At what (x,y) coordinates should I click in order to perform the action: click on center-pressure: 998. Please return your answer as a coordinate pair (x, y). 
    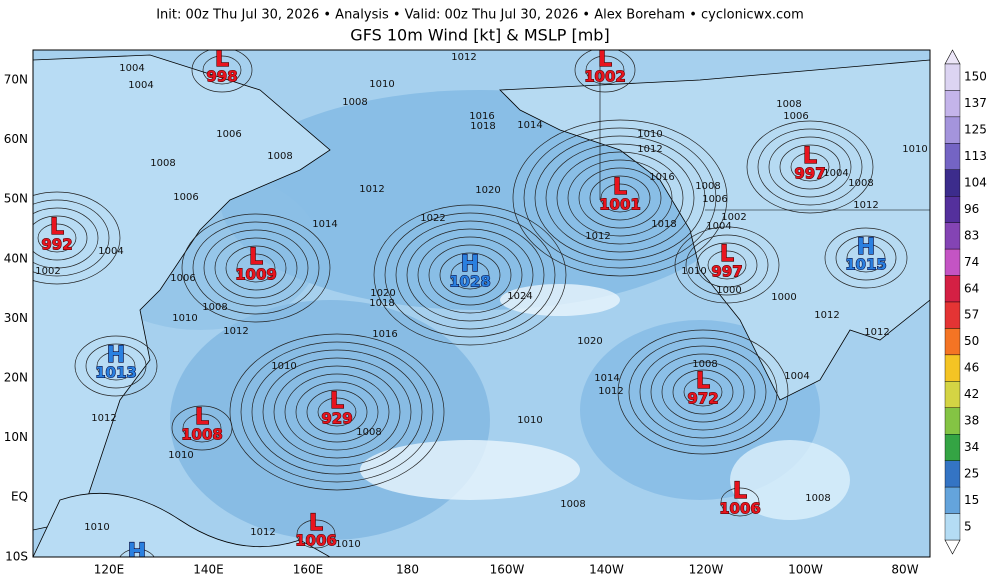
    Looking at the image, I should click on (221, 77).